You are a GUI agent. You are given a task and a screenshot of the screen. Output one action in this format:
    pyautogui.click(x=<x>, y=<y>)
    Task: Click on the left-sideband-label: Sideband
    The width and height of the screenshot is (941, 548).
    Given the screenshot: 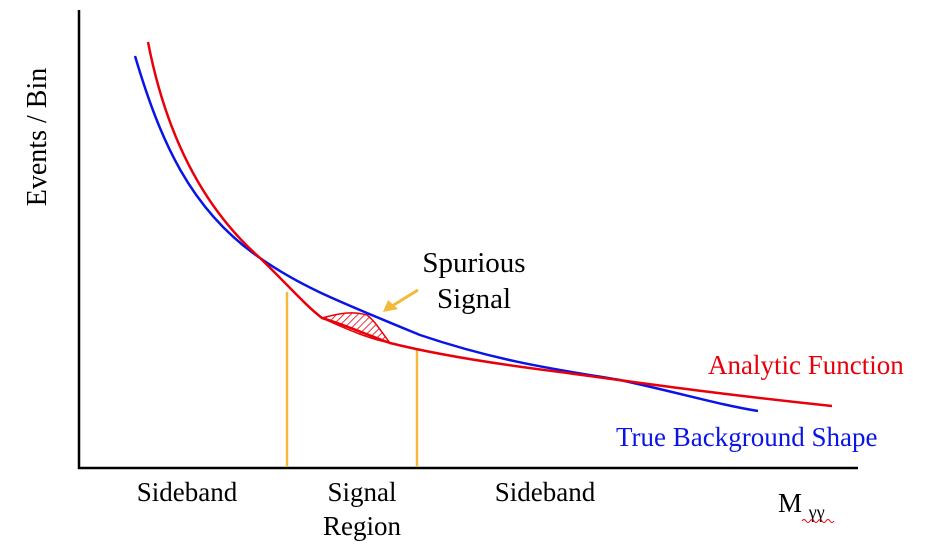 What is the action you would take?
    pyautogui.click(x=187, y=492)
    